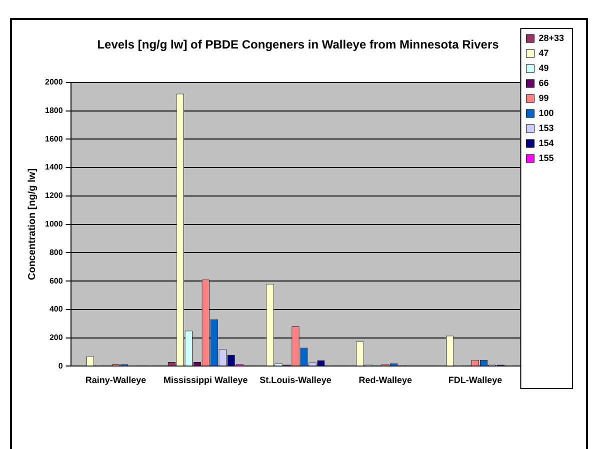  Describe the element at coordinates (206, 380) in the screenshot. I see `x-tick-label: Mississippi Walleye` at that location.